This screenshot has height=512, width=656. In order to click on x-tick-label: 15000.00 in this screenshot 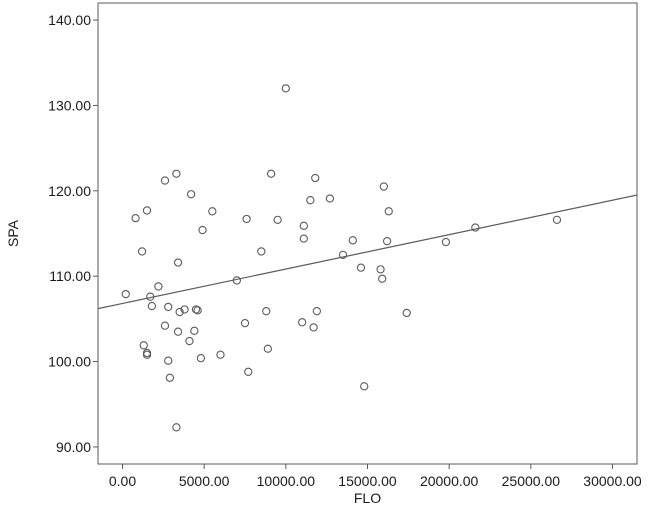, I will do `click(367, 481)`.